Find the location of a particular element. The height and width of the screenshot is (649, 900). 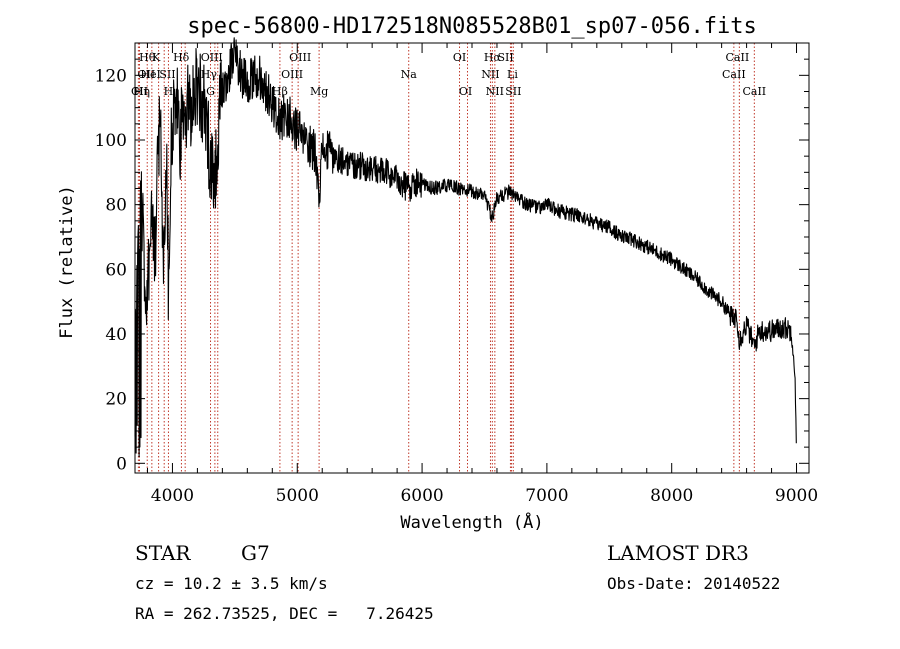

y-tick-label: 0 is located at coordinates (121, 464).